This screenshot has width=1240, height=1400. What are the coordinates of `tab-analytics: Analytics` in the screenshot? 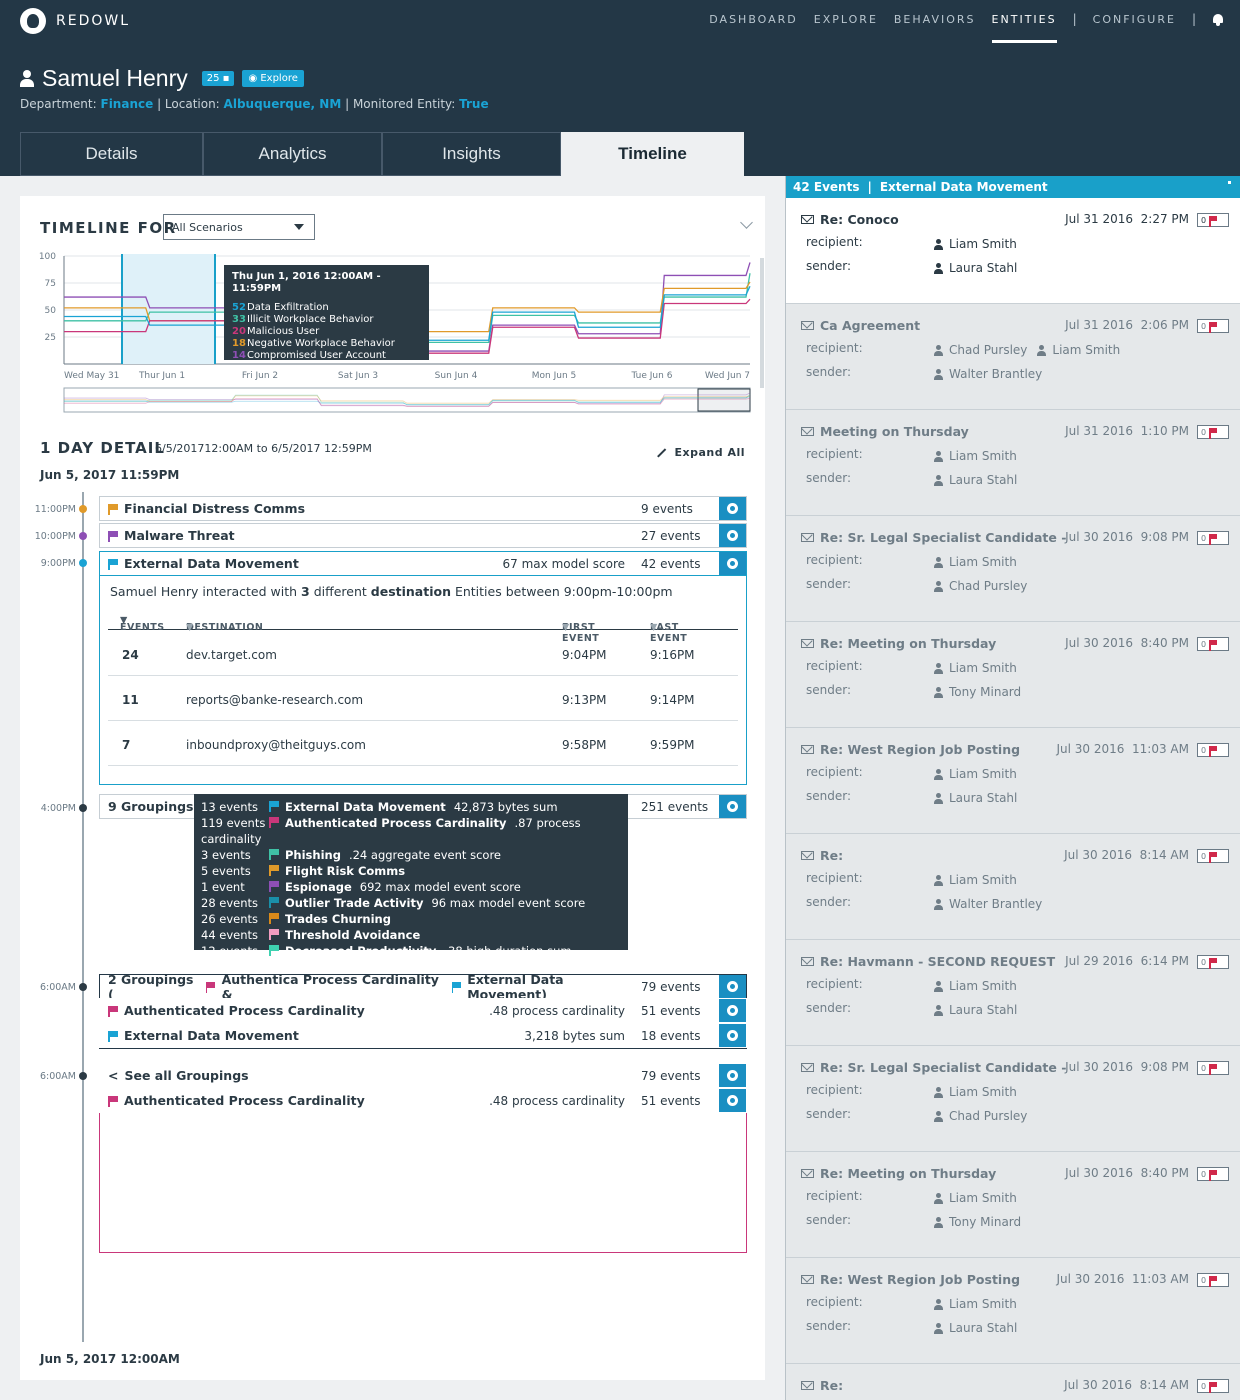 It's located at (292, 154).